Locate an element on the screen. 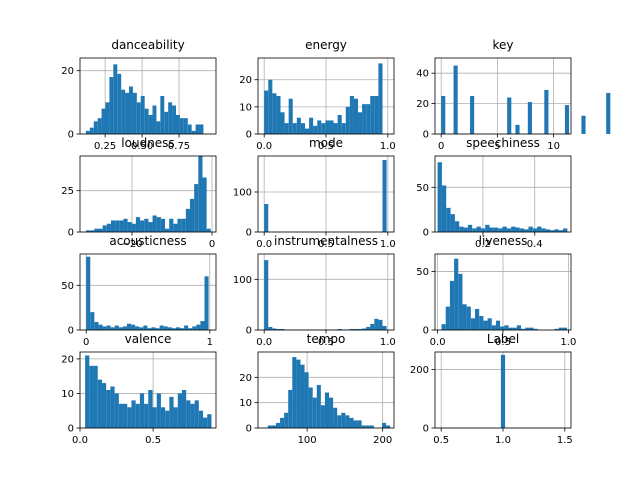 The image size is (640, 480). subplot-tempo: 100 200 0 10 20 tempo is located at coordinates (317, 389).